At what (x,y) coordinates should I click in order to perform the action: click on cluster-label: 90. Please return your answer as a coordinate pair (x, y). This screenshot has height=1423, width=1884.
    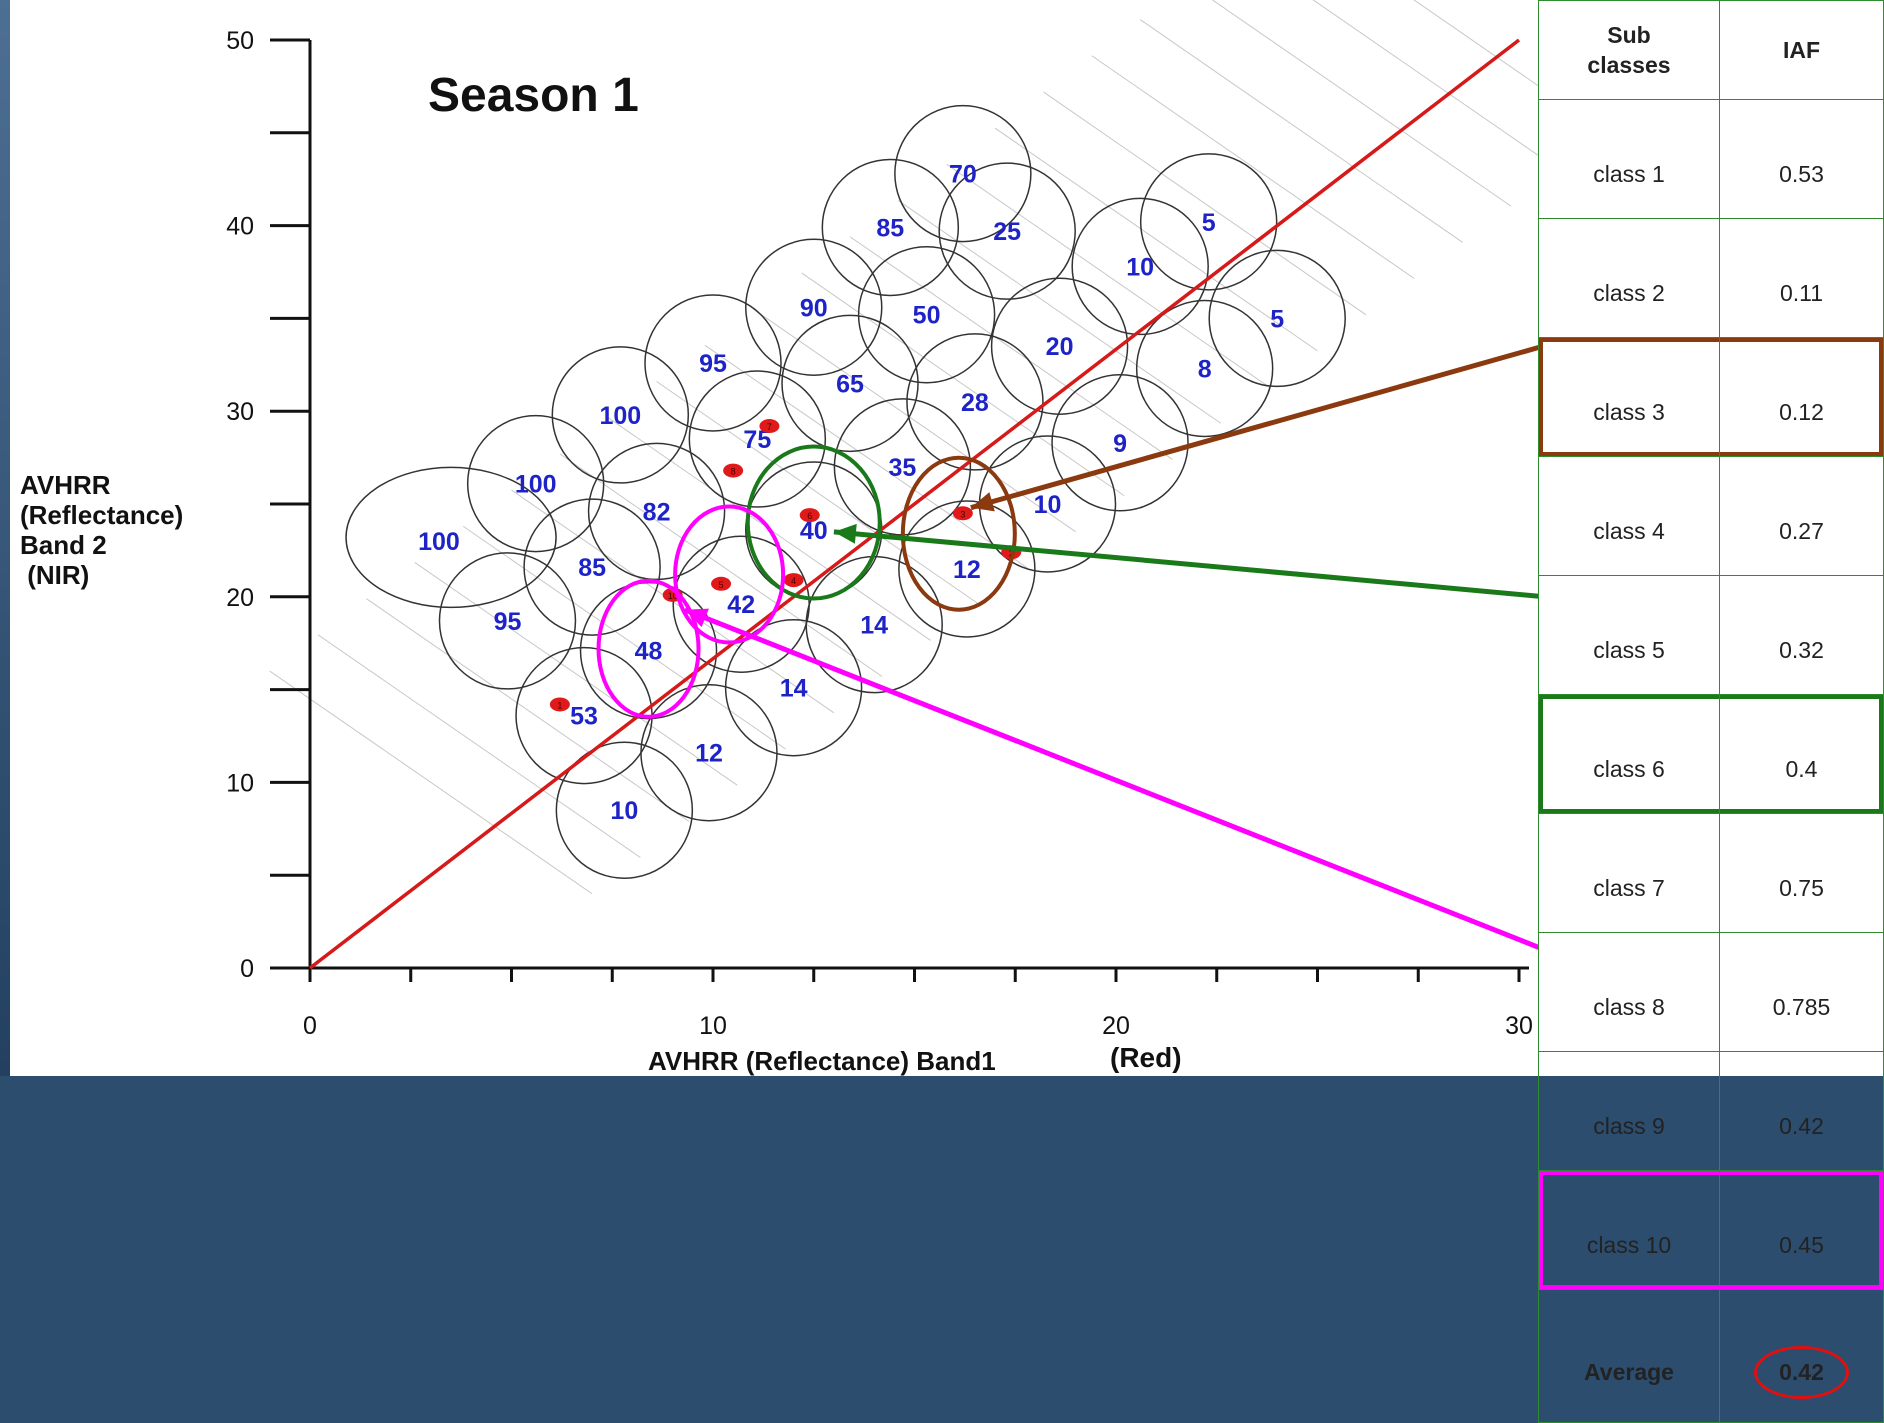
    Looking at the image, I should click on (814, 308).